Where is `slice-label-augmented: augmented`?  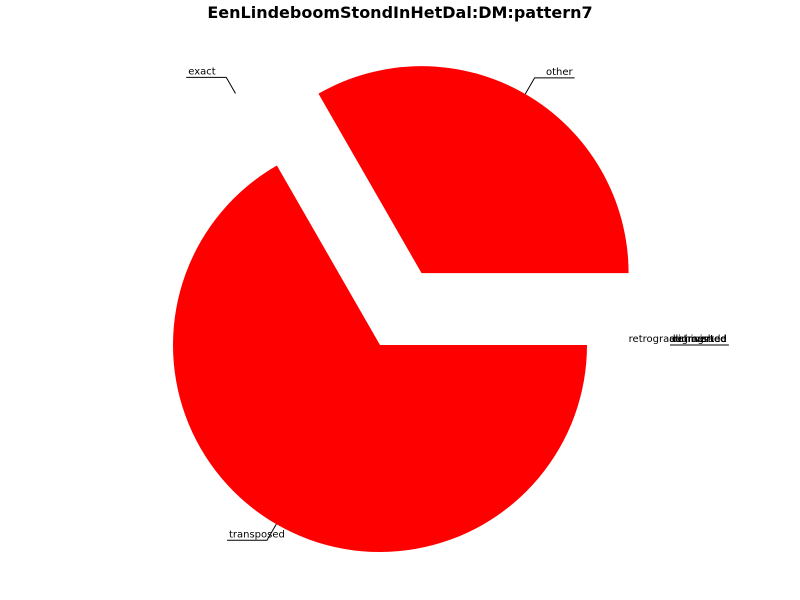
slice-label-augmented: augmented is located at coordinates (697, 339).